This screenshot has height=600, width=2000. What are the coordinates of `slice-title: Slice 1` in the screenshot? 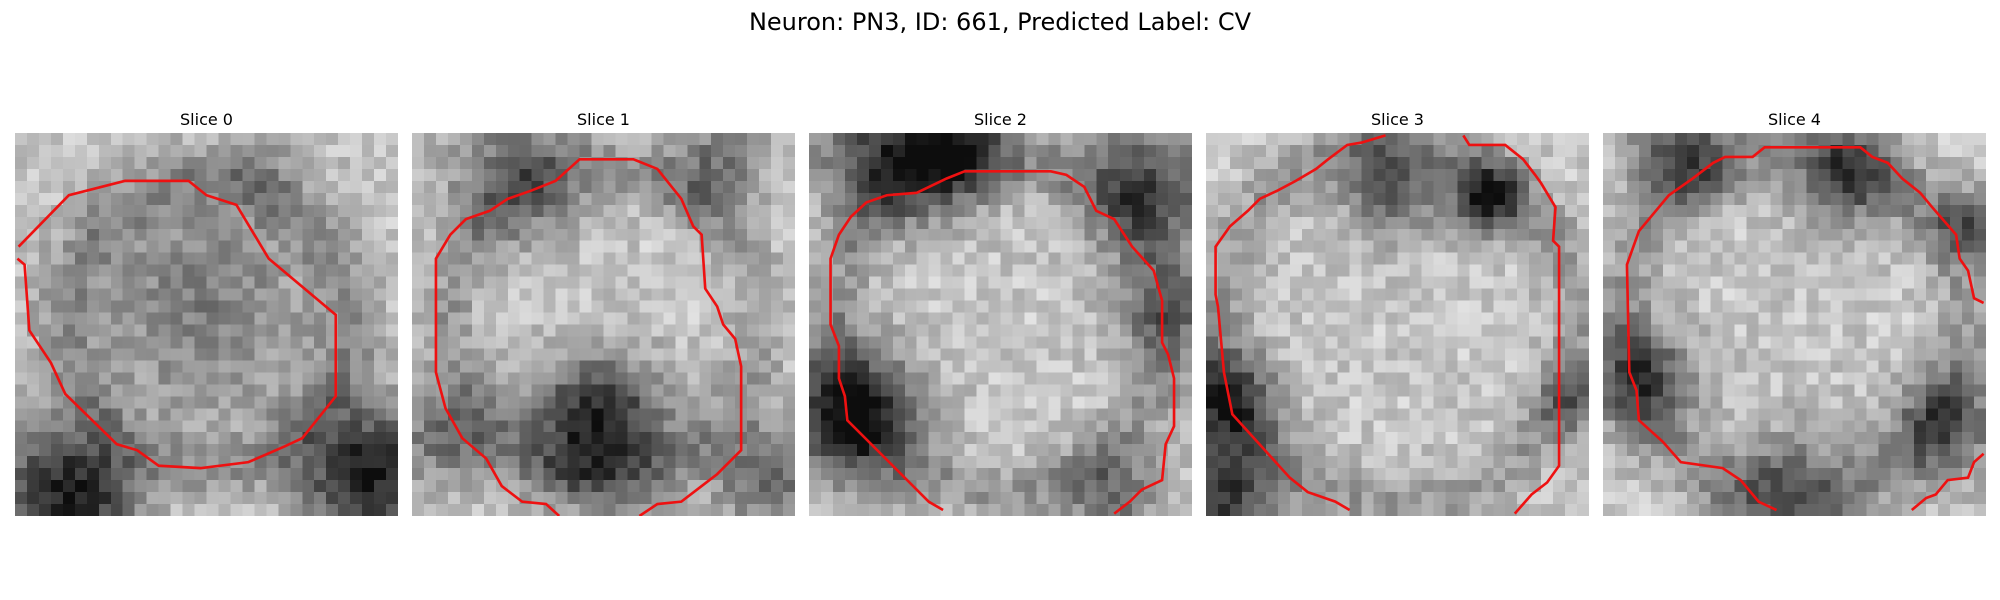 It's located at (603, 119).